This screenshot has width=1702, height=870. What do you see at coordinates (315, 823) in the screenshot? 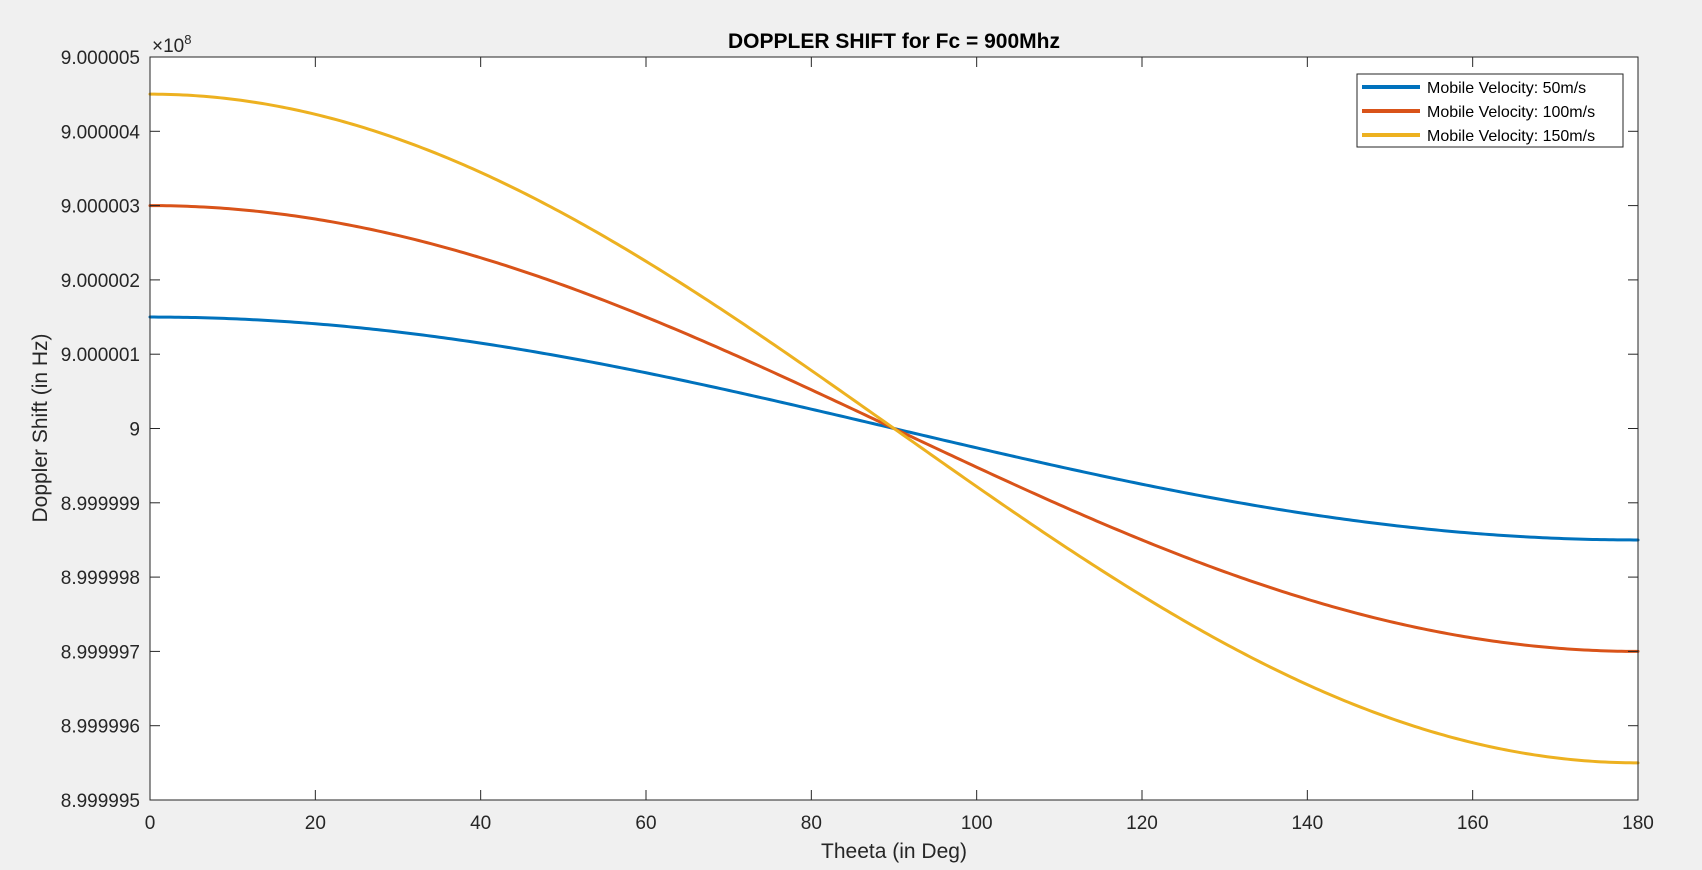
I see `x-tick-label: 20` at bounding box center [315, 823].